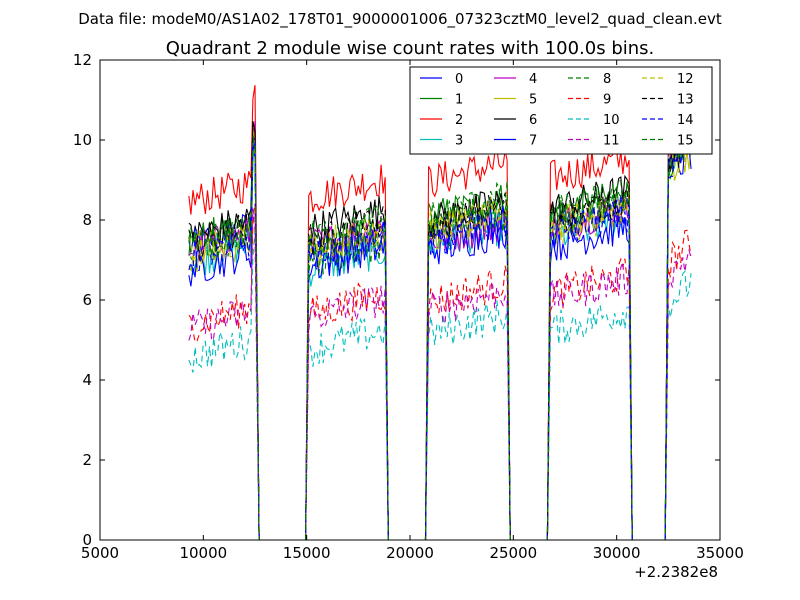 The width and height of the screenshot is (800, 600). I want to click on legend-label-1: 1, so click(459, 100).